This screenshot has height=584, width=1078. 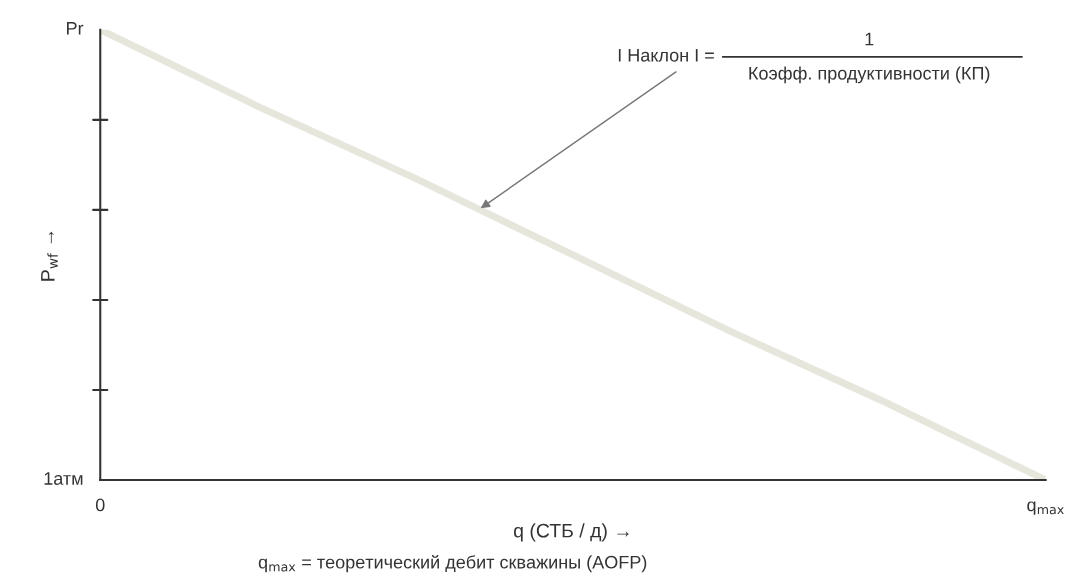 What do you see at coordinates (75, 28) in the screenshot?
I see `annotation: Pr` at bounding box center [75, 28].